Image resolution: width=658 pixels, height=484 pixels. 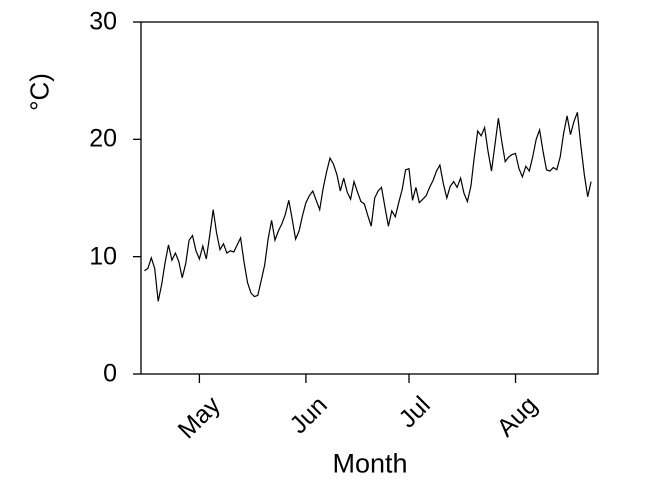 I want to click on y-tick-label: 0, so click(x=110, y=373).